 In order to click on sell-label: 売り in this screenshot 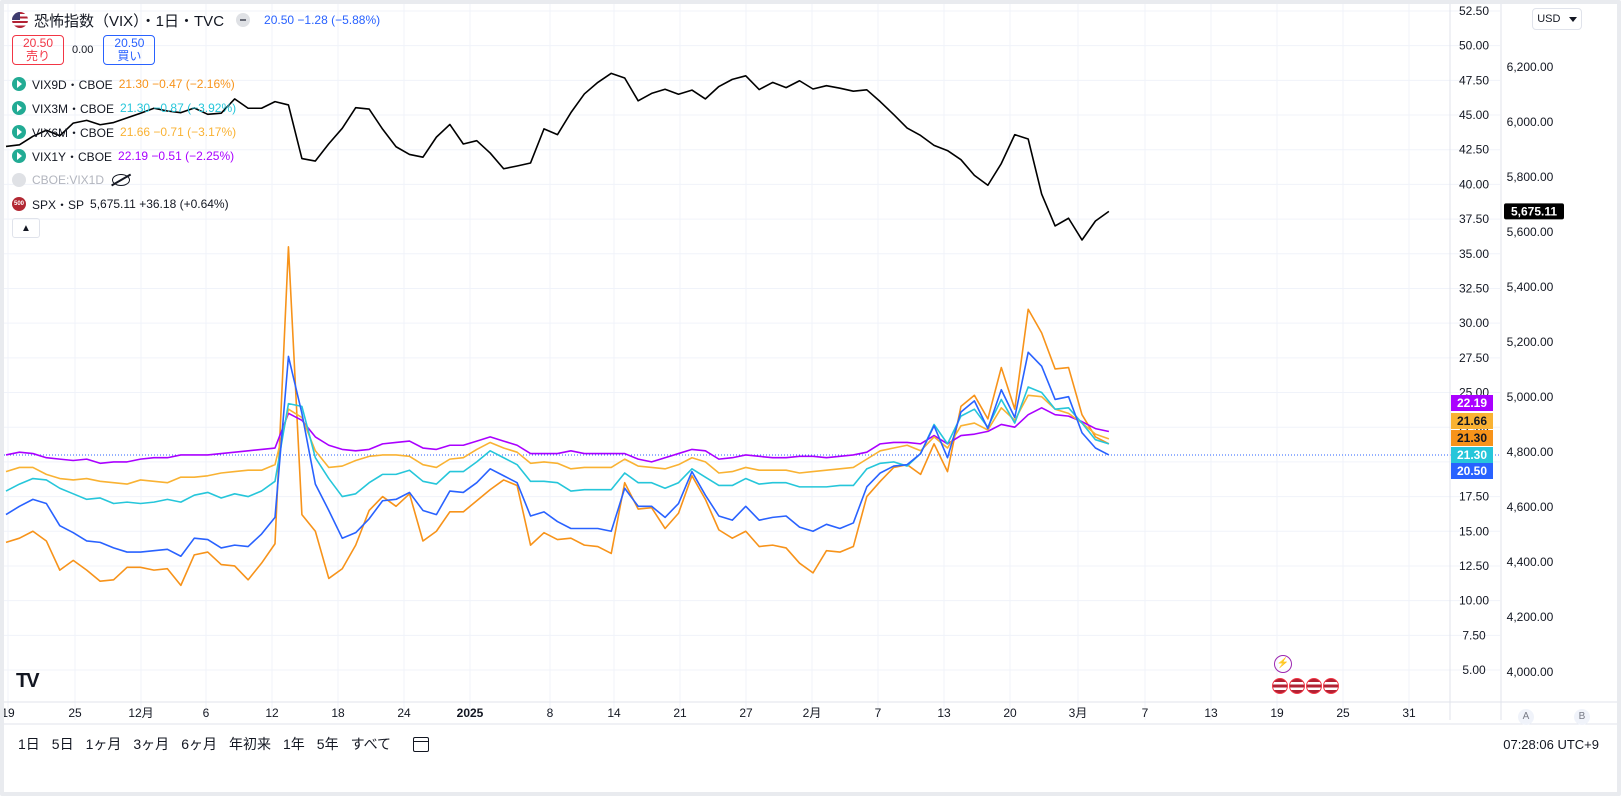, I will do `click(37, 56)`.